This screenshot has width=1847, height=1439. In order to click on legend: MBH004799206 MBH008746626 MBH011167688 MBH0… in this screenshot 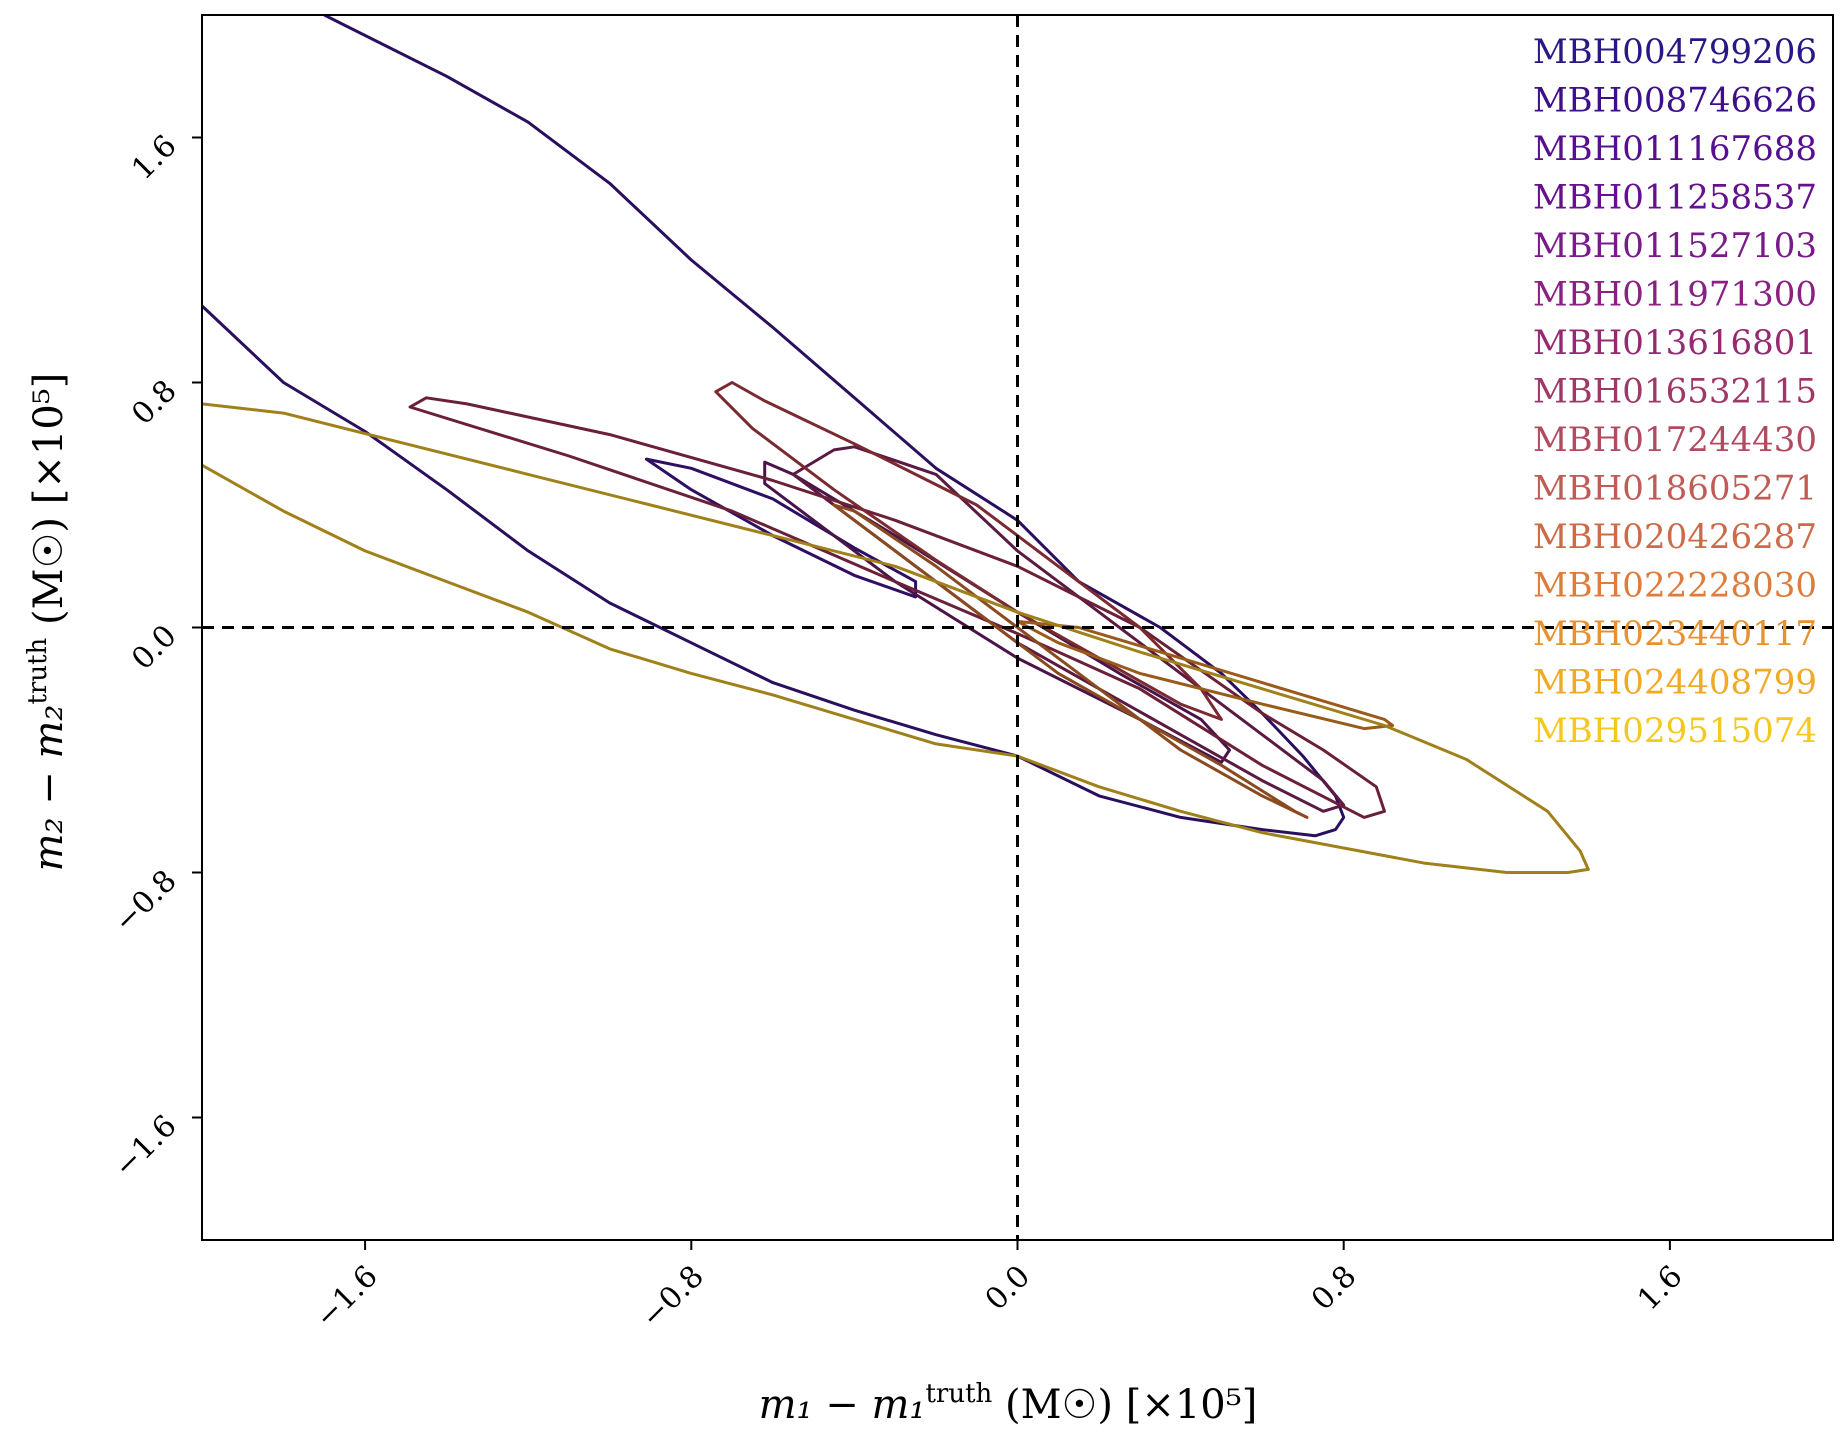, I will do `click(1675, 391)`.